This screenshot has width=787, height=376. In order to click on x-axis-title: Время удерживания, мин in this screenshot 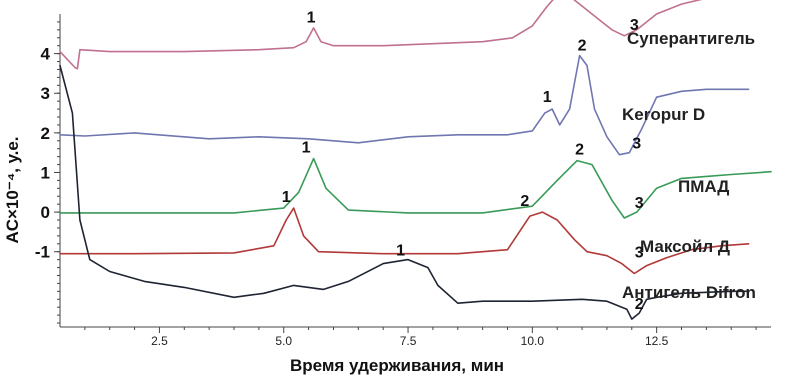, I will do `click(397, 365)`.